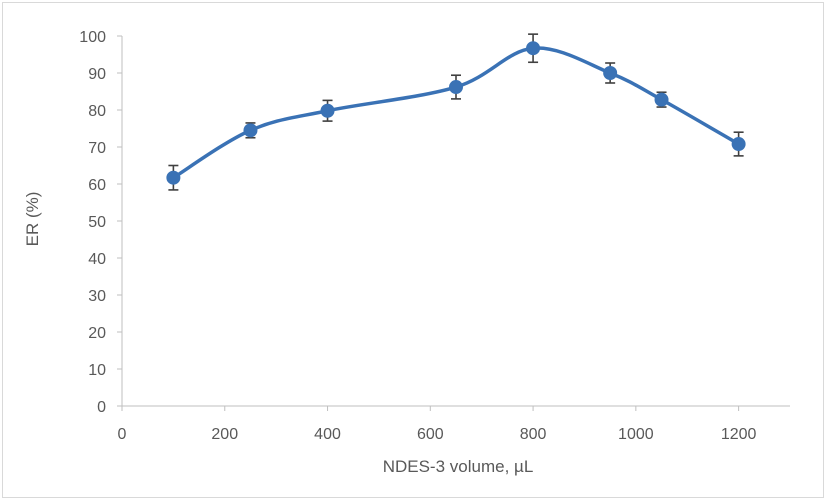  I want to click on y-tick-label: 80, so click(97, 111).